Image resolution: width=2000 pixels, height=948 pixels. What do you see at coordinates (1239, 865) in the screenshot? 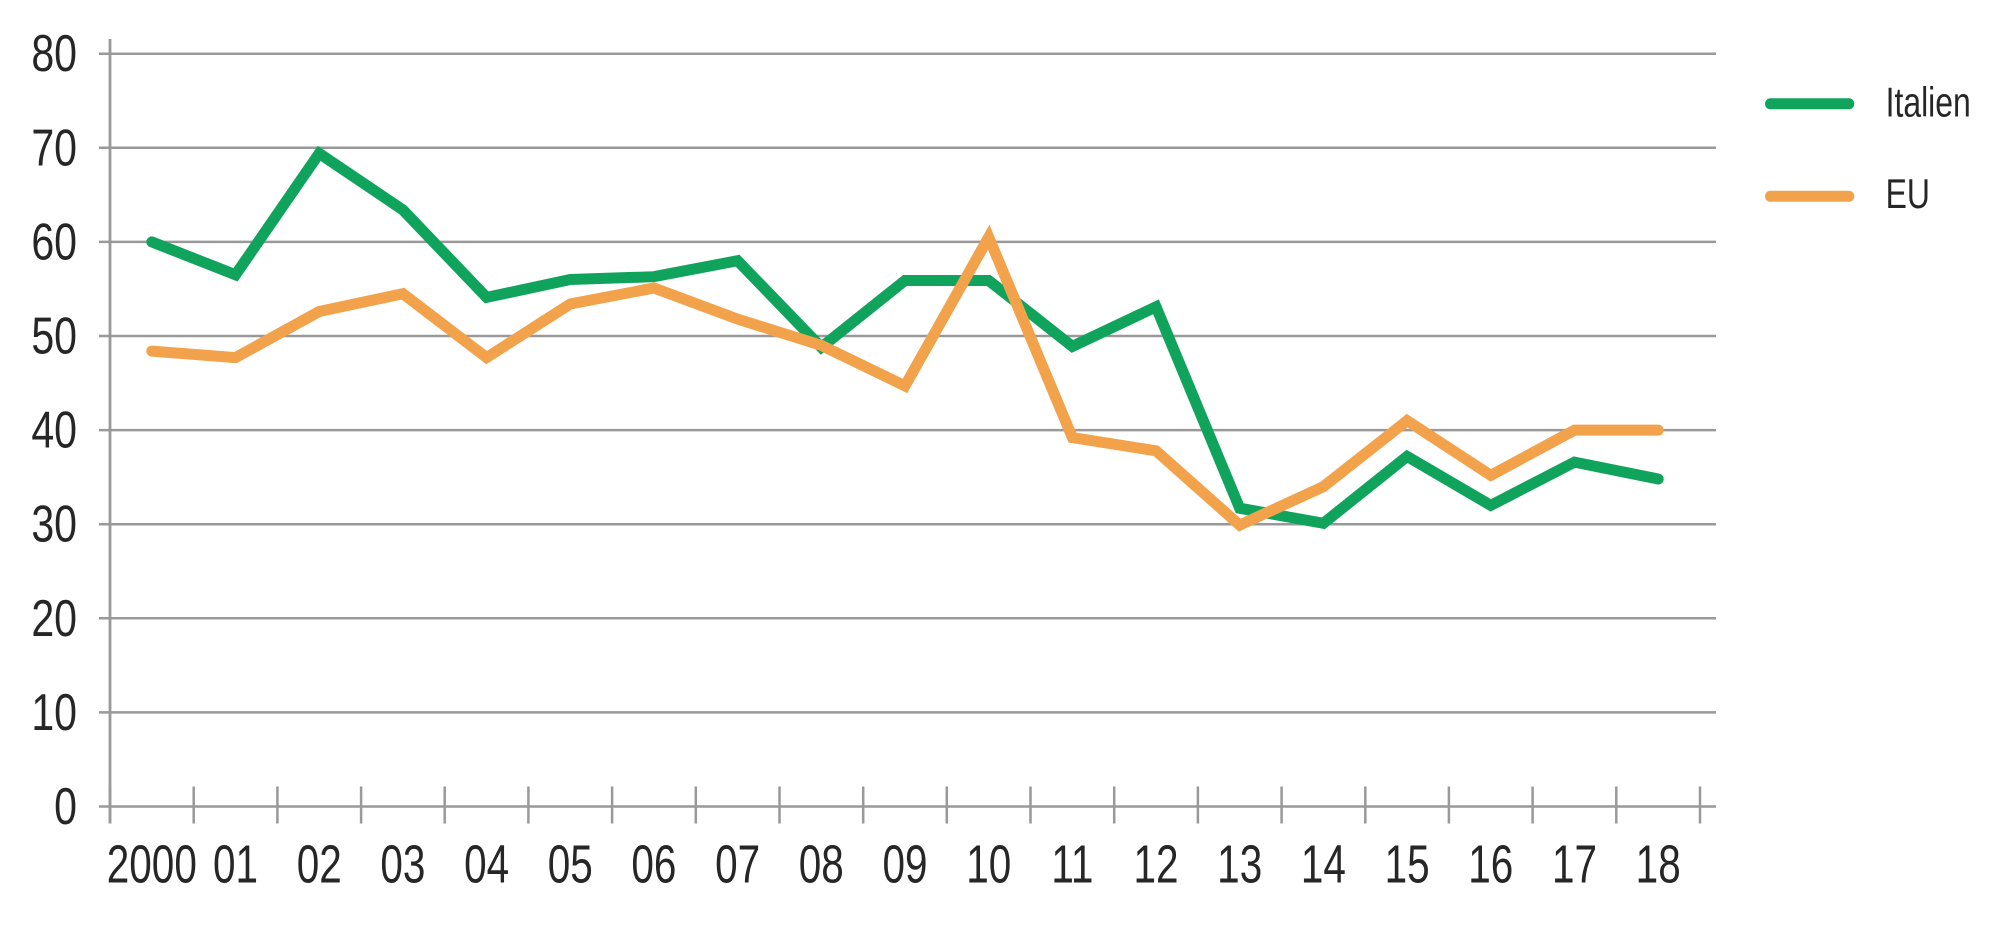
I see `svg-text: 13` at bounding box center [1239, 865].